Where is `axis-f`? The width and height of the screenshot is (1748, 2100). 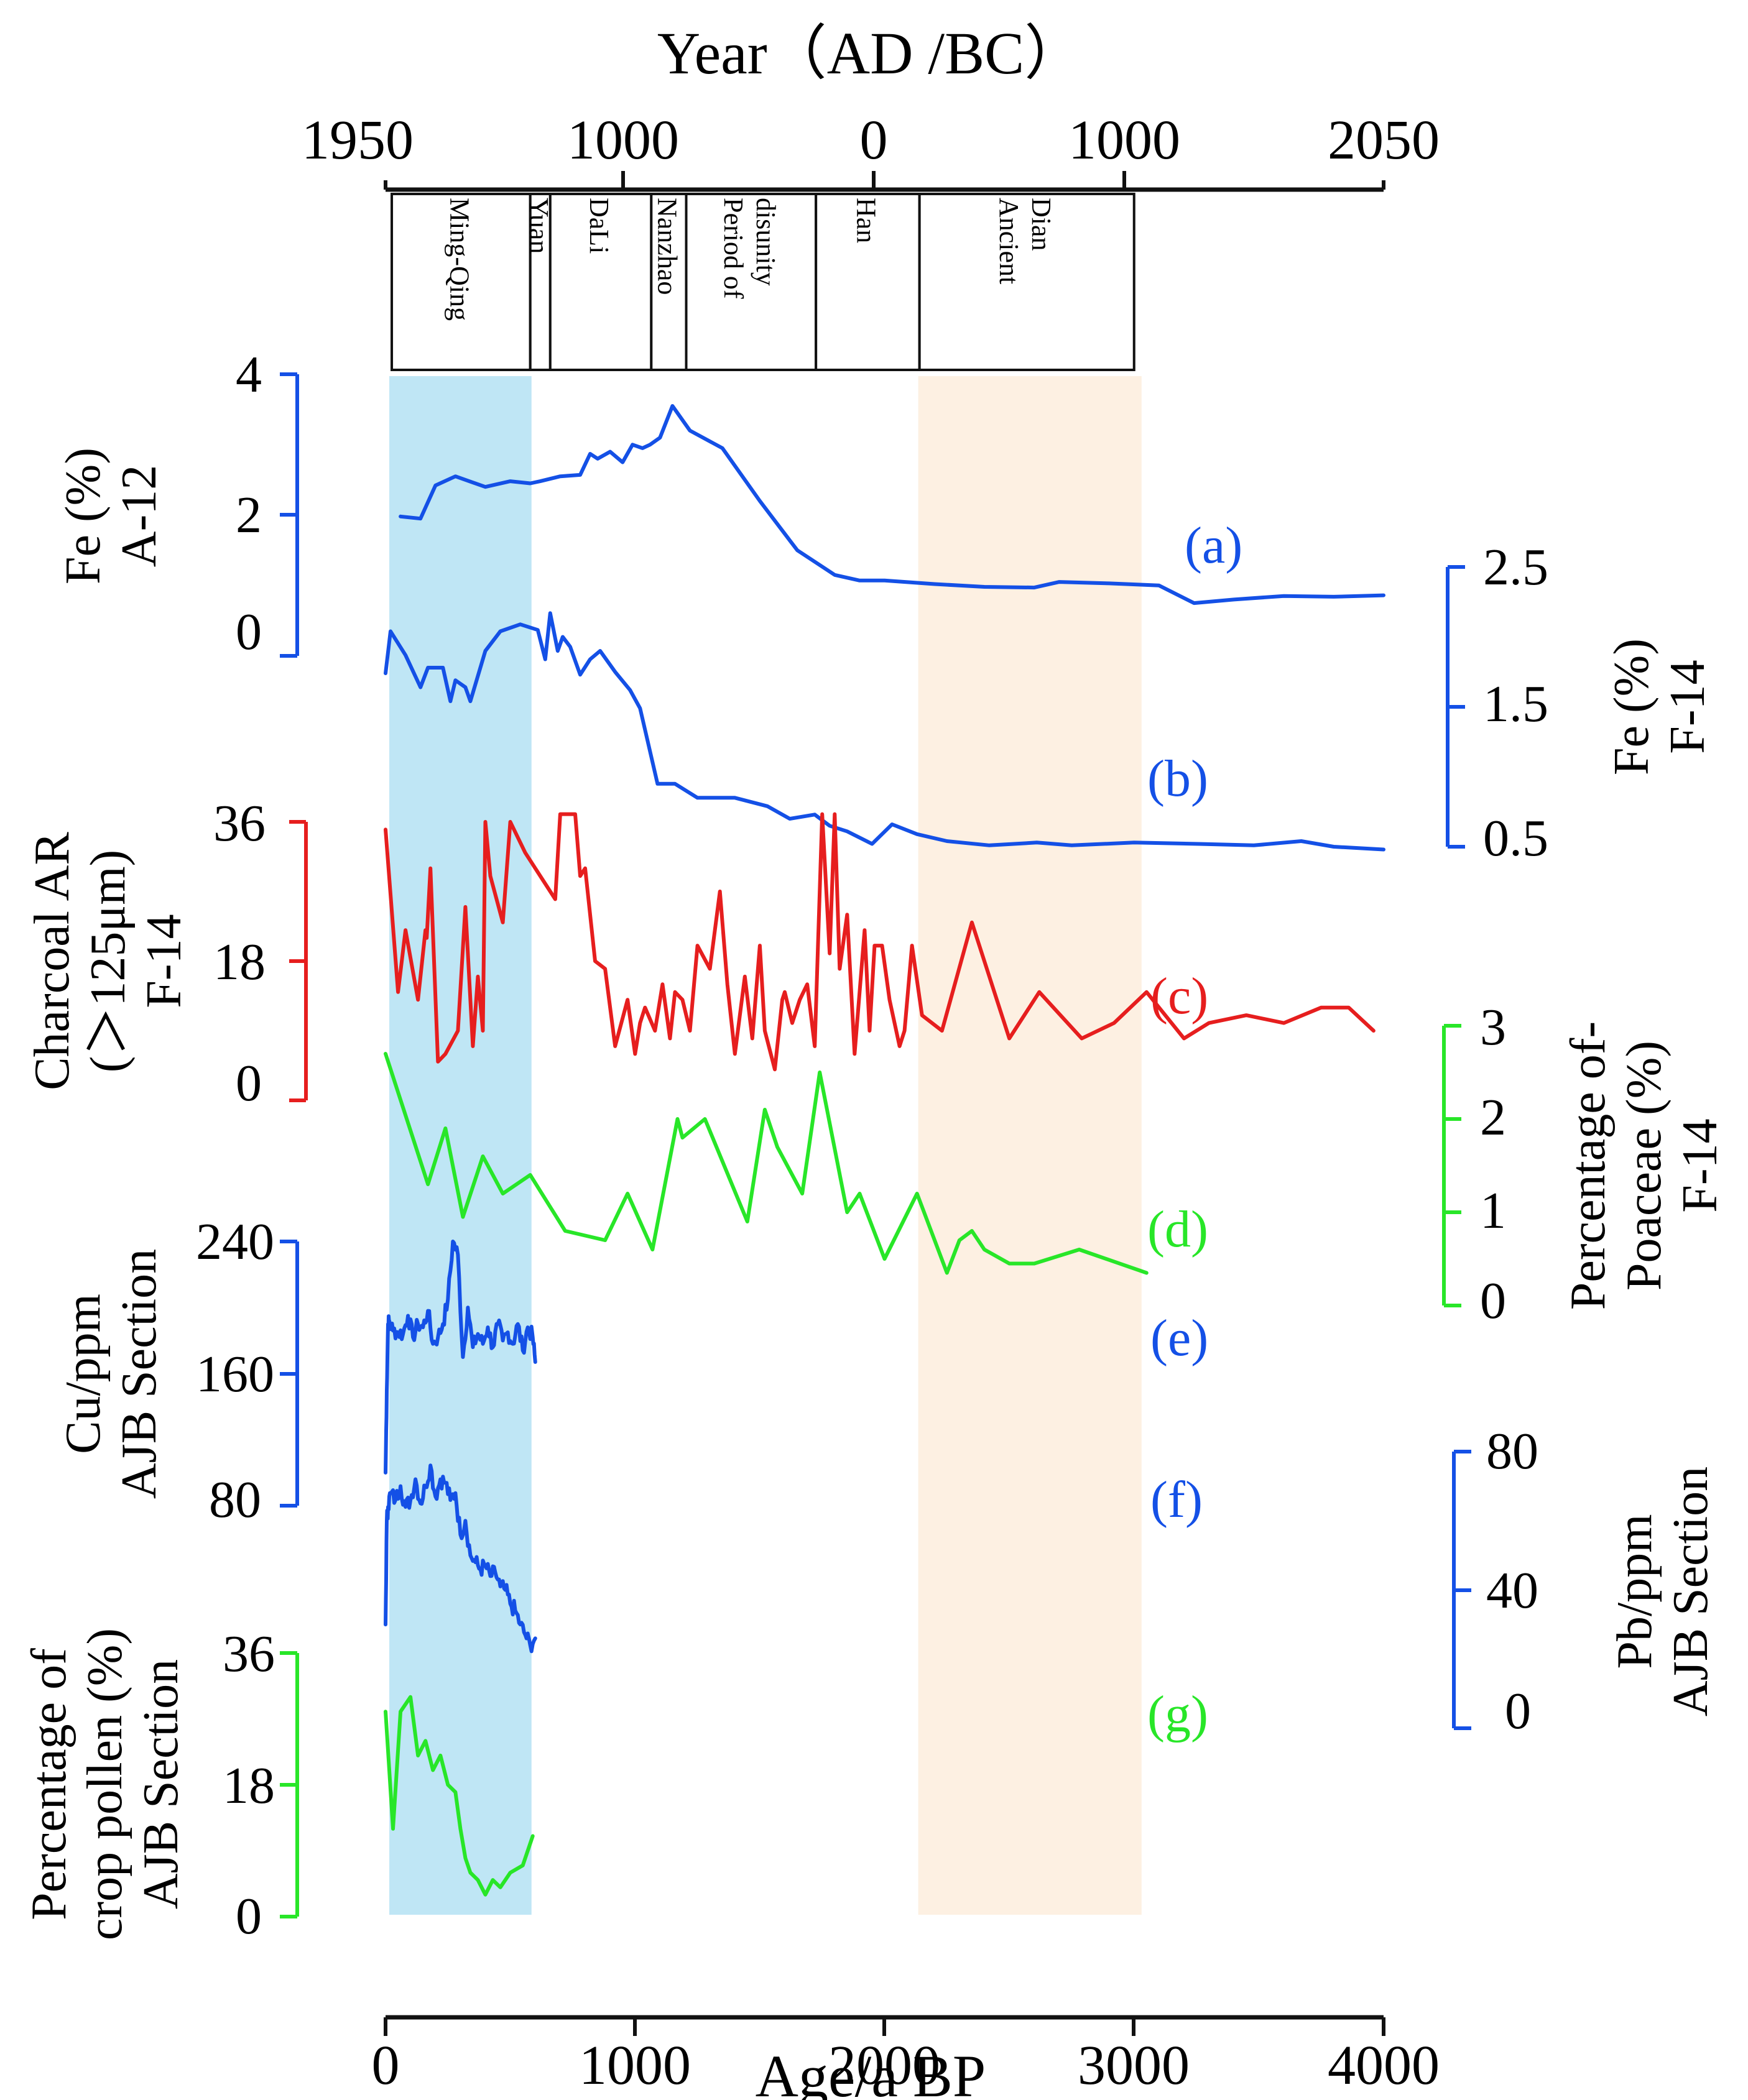 axis-f is located at coordinates (1461, 1590).